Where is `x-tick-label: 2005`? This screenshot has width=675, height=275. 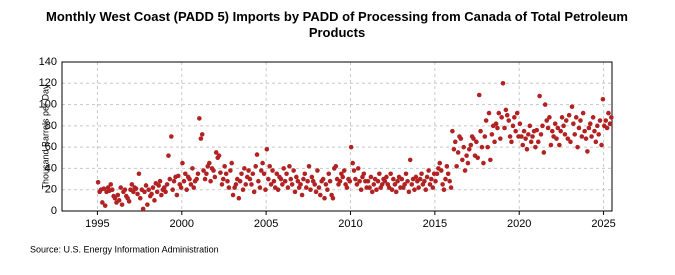 x-tick-label: 2005 is located at coordinates (266, 224).